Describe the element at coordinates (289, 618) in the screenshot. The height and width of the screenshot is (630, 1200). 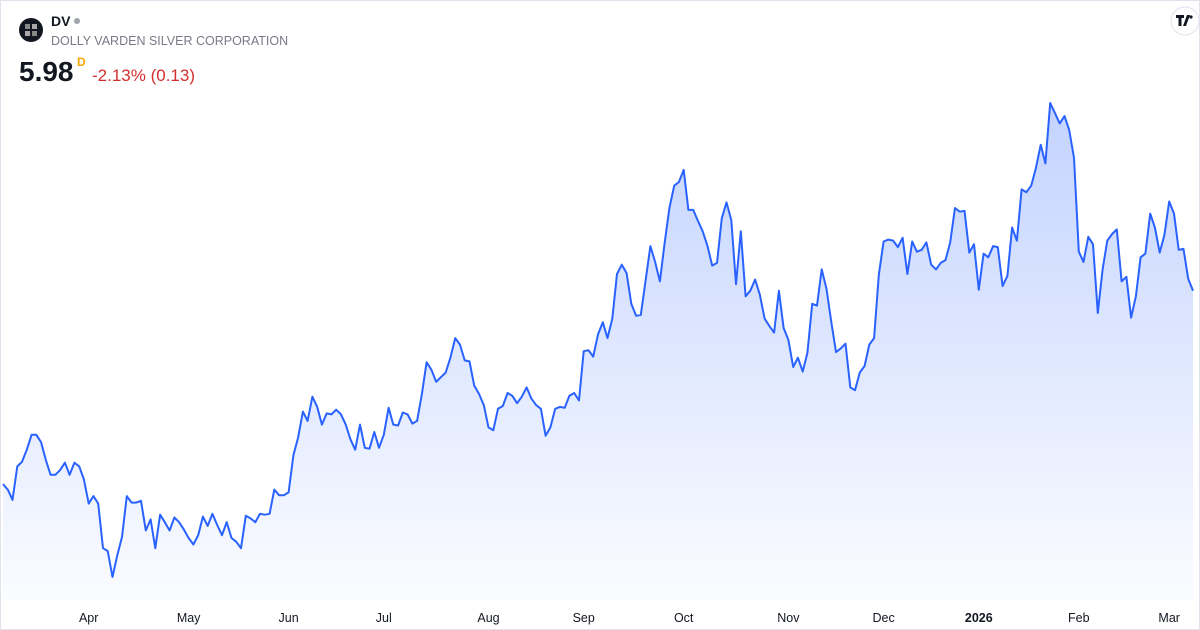
I see `x-tick-label: Jun` at that location.